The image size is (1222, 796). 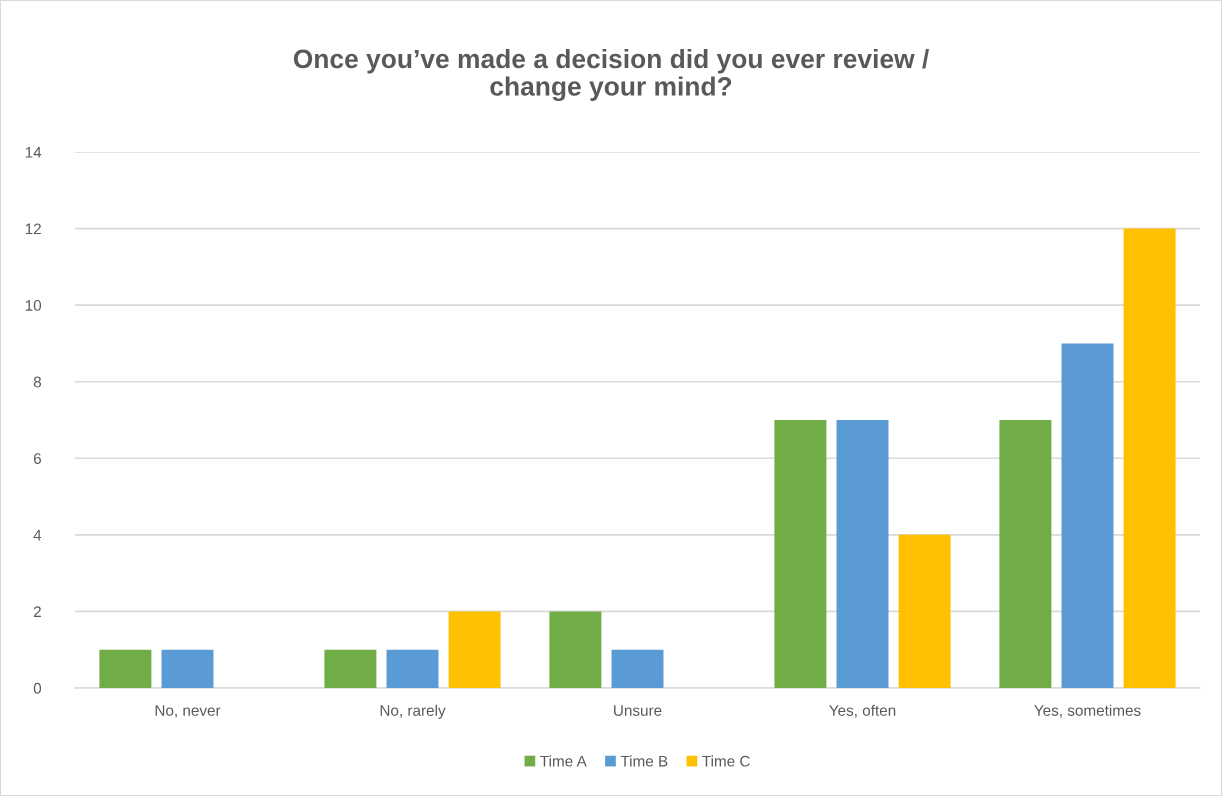 What do you see at coordinates (37, 382) in the screenshot?
I see `y-tick-label: 8` at bounding box center [37, 382].